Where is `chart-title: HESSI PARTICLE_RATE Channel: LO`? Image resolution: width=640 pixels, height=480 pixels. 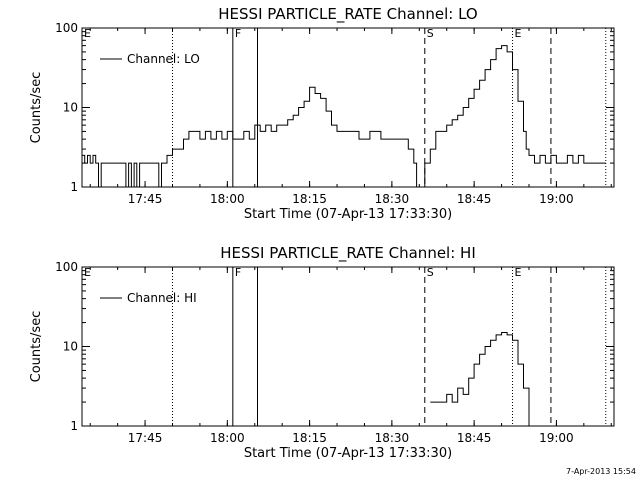 chart-title: HESSI PARTICLE_RATE Channel: LO is located at coordinates (347, 14).